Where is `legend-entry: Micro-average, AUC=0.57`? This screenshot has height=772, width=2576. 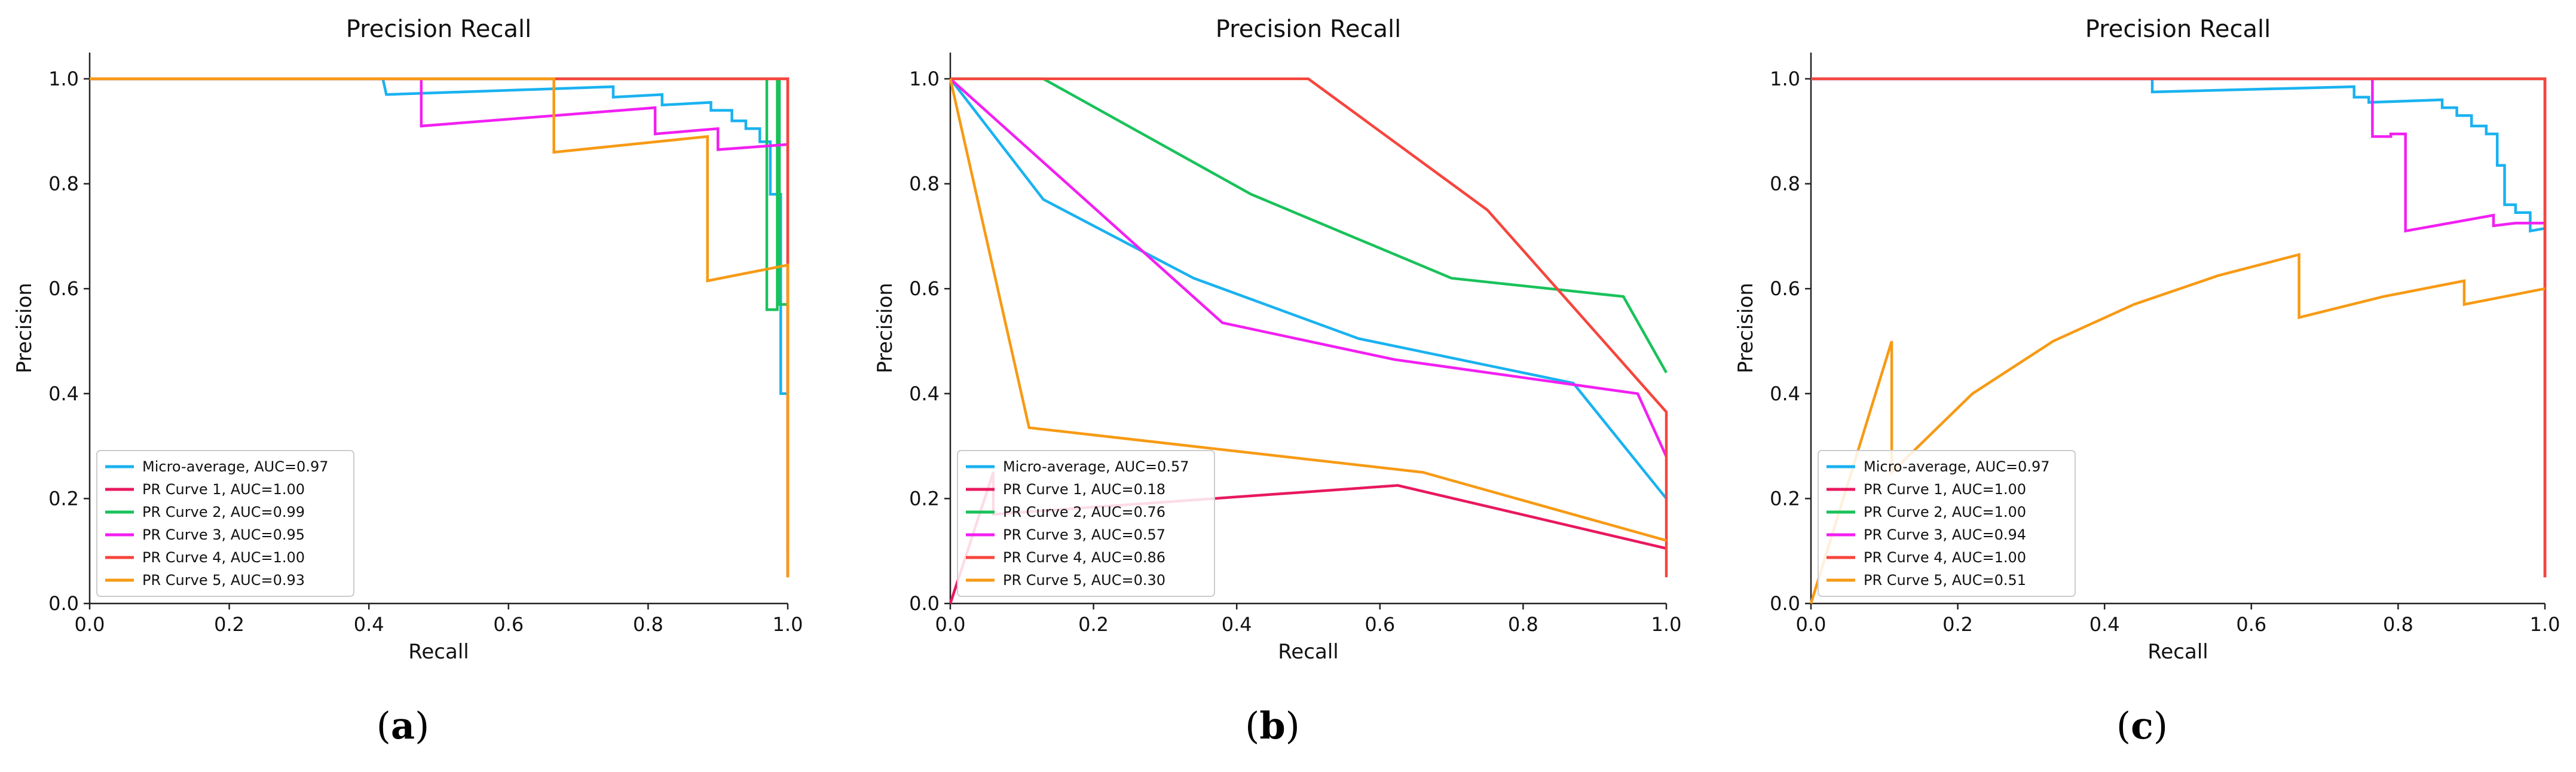
legend-entry: Micro-average, AUC=0.57 is located at coordinates (1096, 466).